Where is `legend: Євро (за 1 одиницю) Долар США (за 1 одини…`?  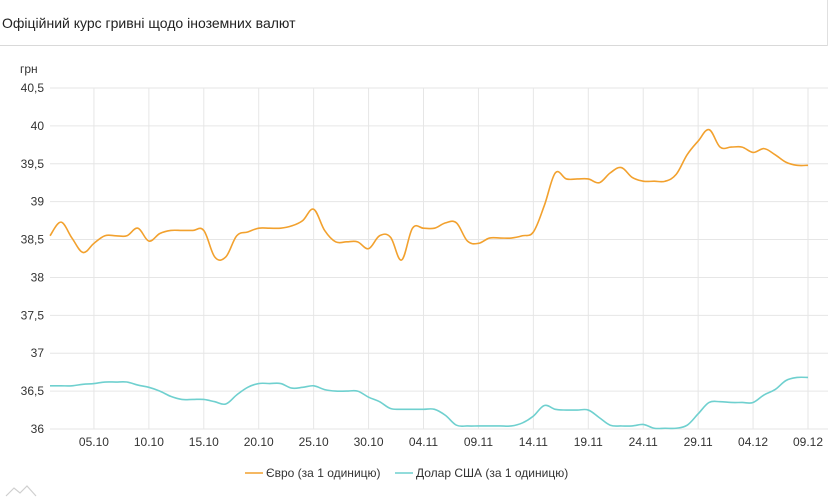
legend: Євро (за 1 одиницю) Долар США (за 1 одини… is located at coordinates (406, 473).